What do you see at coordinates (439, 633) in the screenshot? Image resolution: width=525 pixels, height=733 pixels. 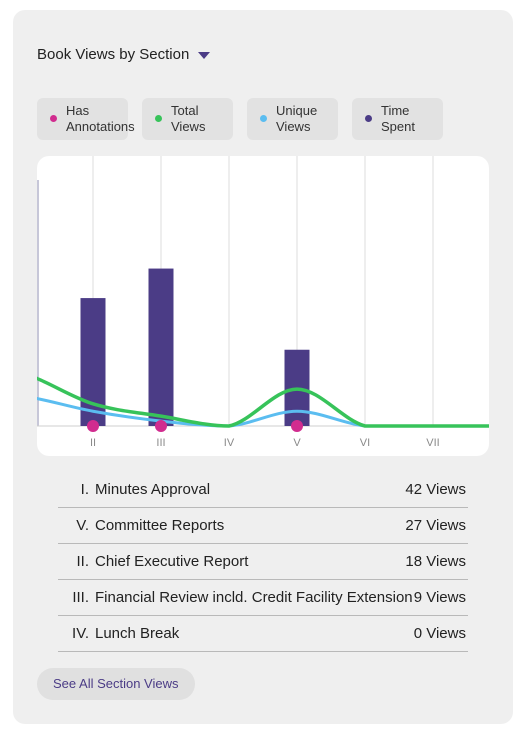 I see `section-views: 0 Views` at bounding box center [439, 633].